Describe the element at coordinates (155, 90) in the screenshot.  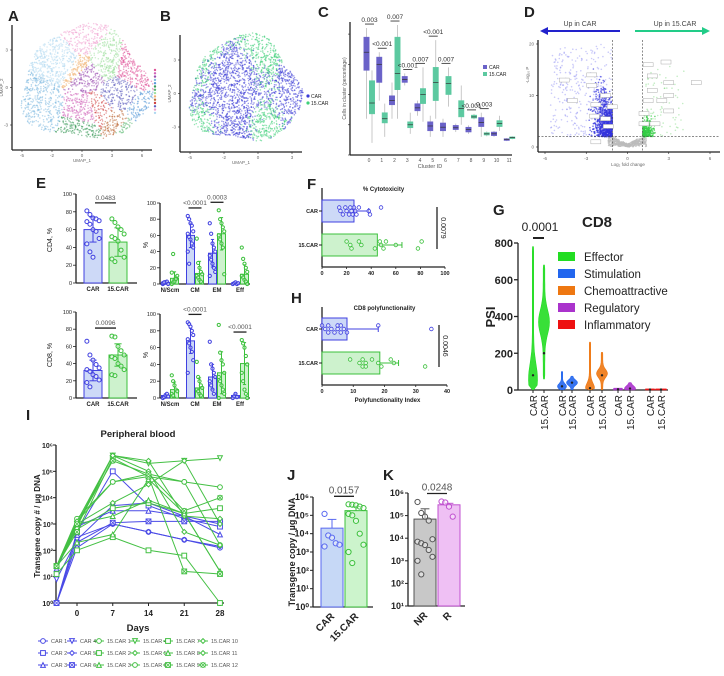
I see `legend-swatch` at that location.